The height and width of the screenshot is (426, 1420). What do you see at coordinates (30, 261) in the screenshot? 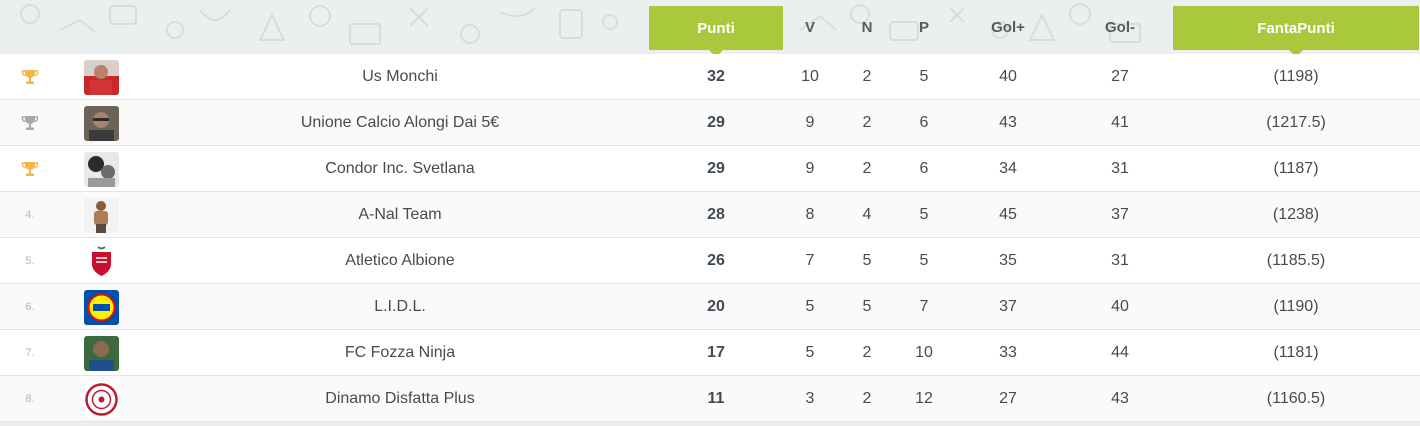
I see `rank-number: 5.` at bounding box center [30, 261].